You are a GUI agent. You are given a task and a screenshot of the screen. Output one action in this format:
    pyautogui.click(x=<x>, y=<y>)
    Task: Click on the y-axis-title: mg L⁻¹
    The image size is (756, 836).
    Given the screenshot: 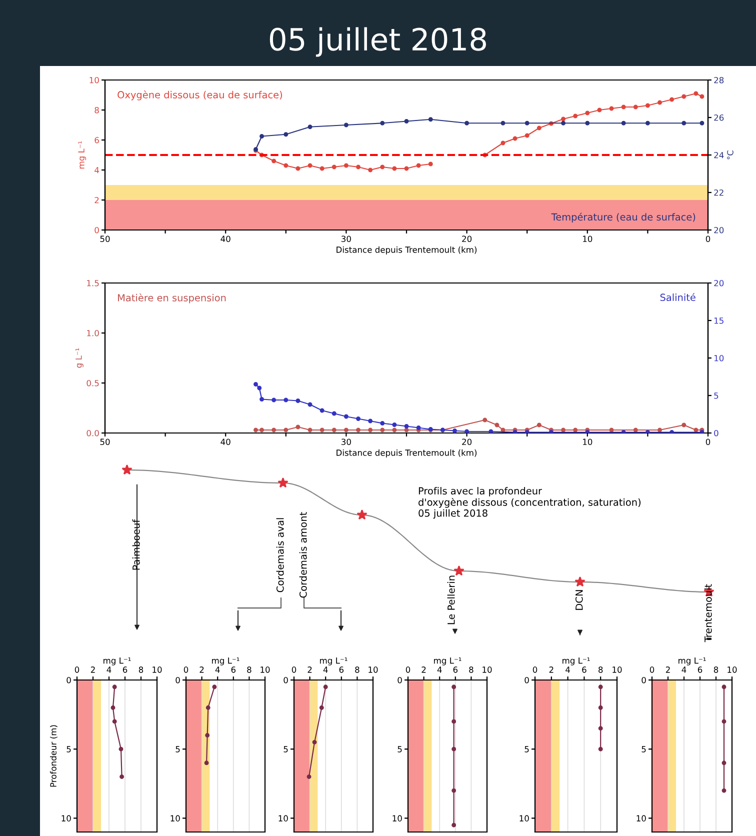 What is the action you would take?
    pyautogui.click(x=82, y=154)
    